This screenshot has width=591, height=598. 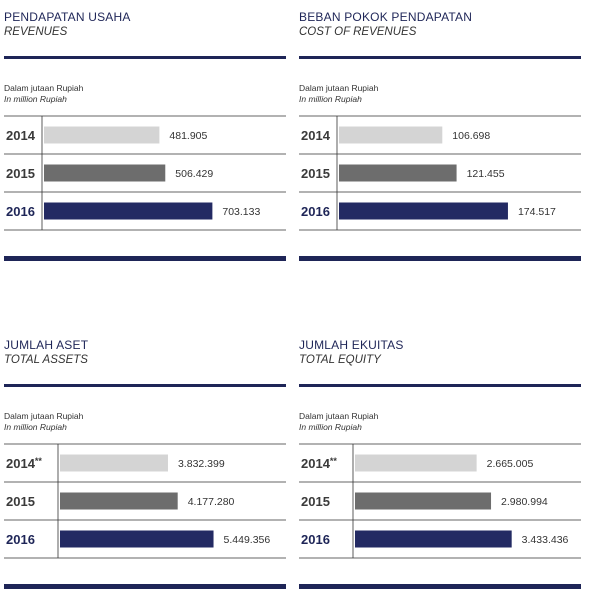 What do you see at coordinates (537, 212) in the screenshot?
I see `value-label: 174.517` at bounding box center [537, 212].